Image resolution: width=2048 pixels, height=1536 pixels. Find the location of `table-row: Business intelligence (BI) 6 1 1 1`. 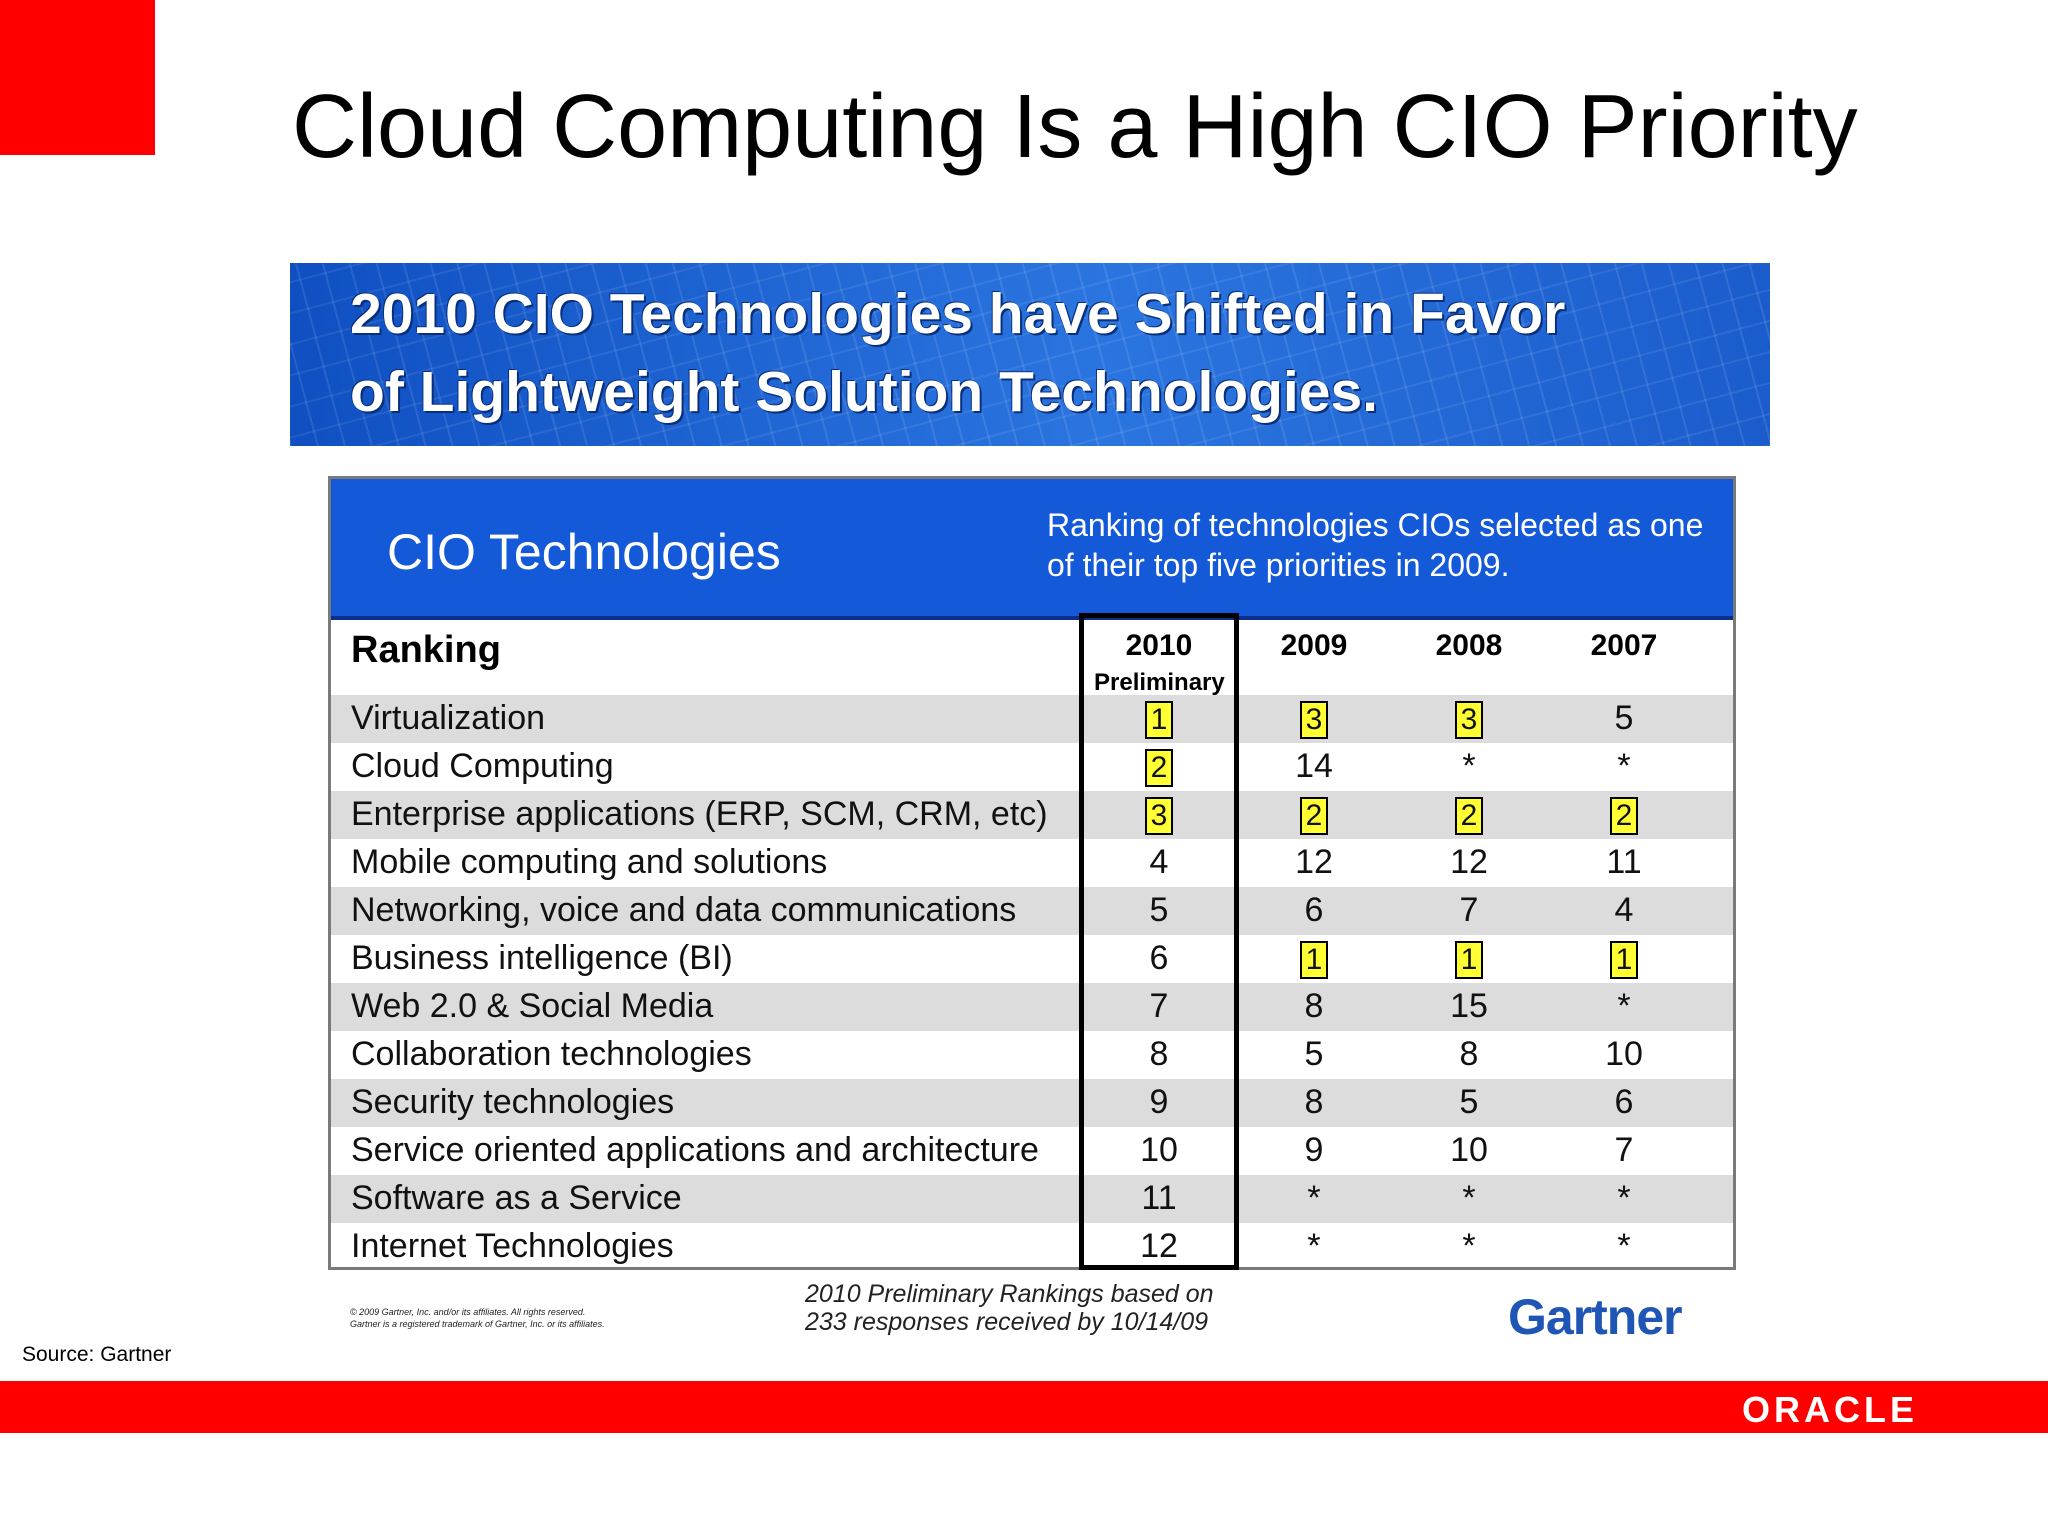

table-row: Business intelligence (BI) 6 1 1 1 is located at coordinates (1032, 959).